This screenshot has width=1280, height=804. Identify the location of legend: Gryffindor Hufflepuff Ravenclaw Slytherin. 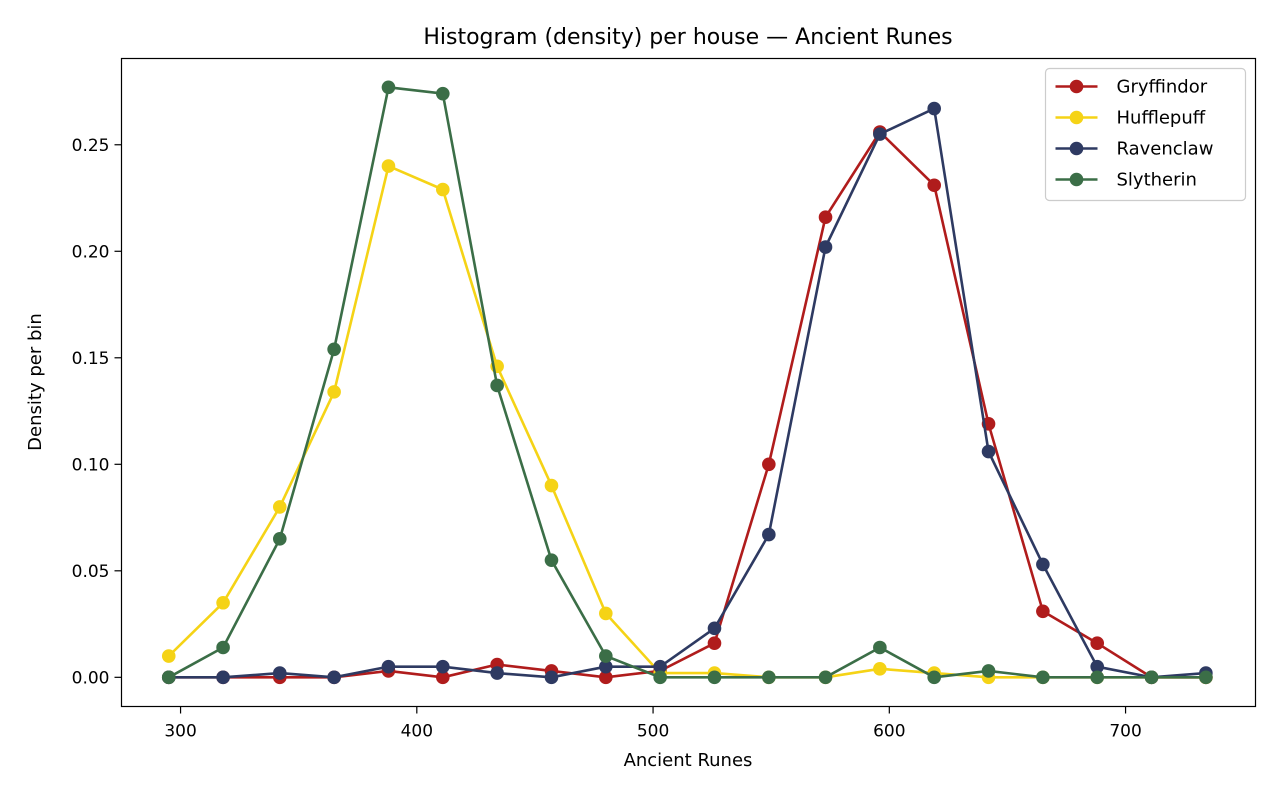
(1145, 134).